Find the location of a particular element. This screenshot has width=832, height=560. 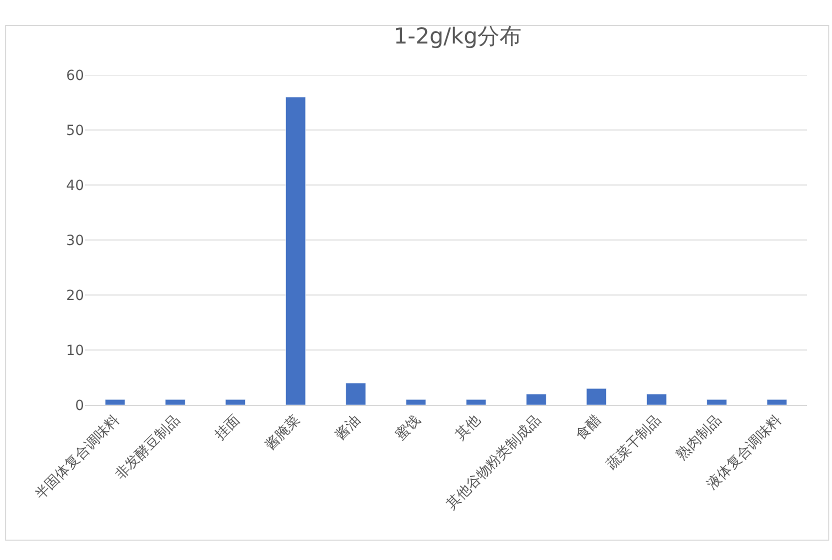

y-tick-label: 0 is located at coordinates (79, 406).